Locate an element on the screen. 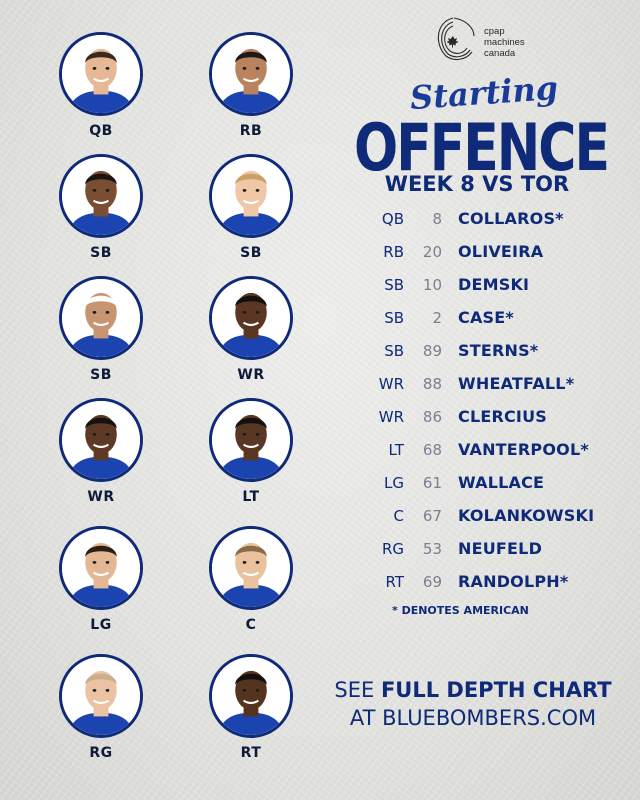  player-card: LT is located at coordinates (251, 451).